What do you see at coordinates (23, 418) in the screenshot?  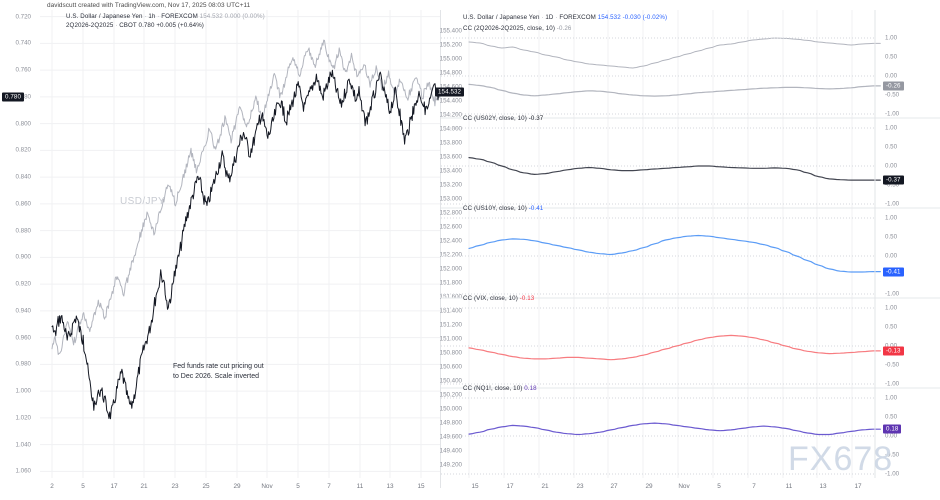 I see `left-y-tick: 1.020` at bounding box center [23, 418].